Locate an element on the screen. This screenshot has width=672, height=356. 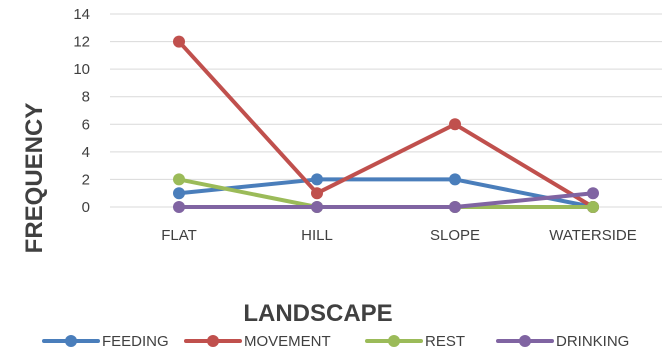
series-feeding is located at coordinates (386, 193).